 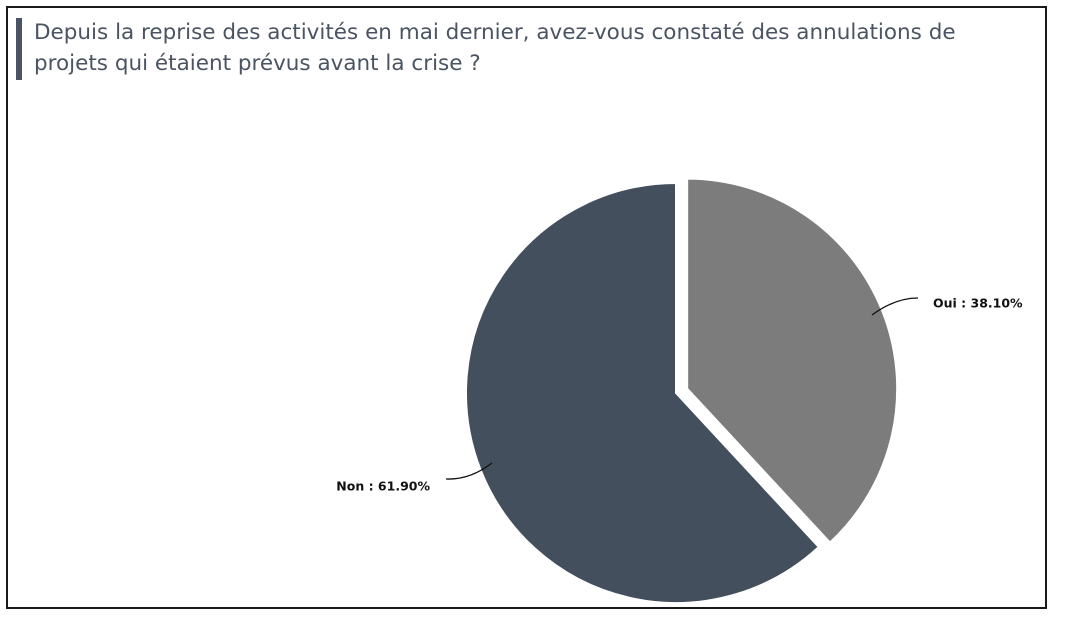 What do you see at coordinates (19, 49) in the screenshot?
I see `title-accent-bar` at bounding box center [19, 49].